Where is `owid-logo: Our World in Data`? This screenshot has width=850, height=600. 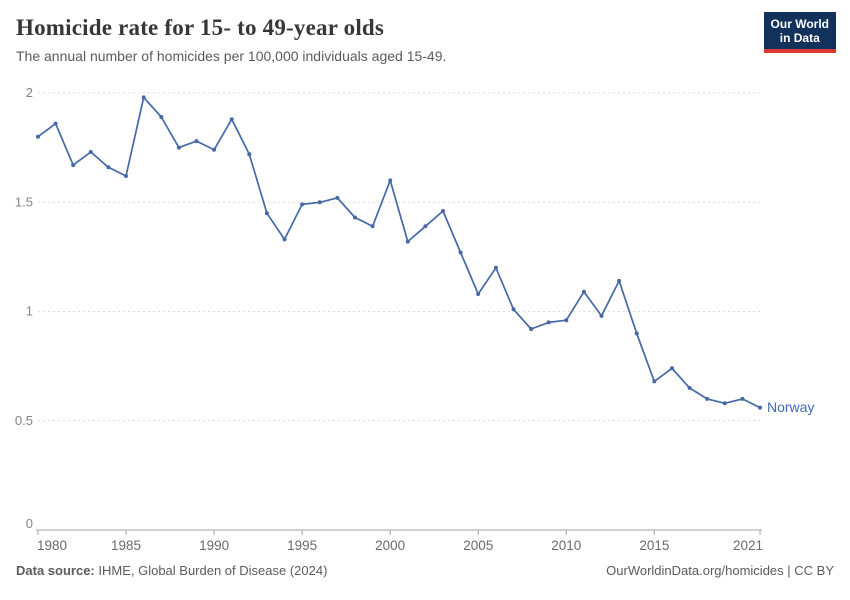 owid-logo: Our World in Data is located at coordinates (799, 32).